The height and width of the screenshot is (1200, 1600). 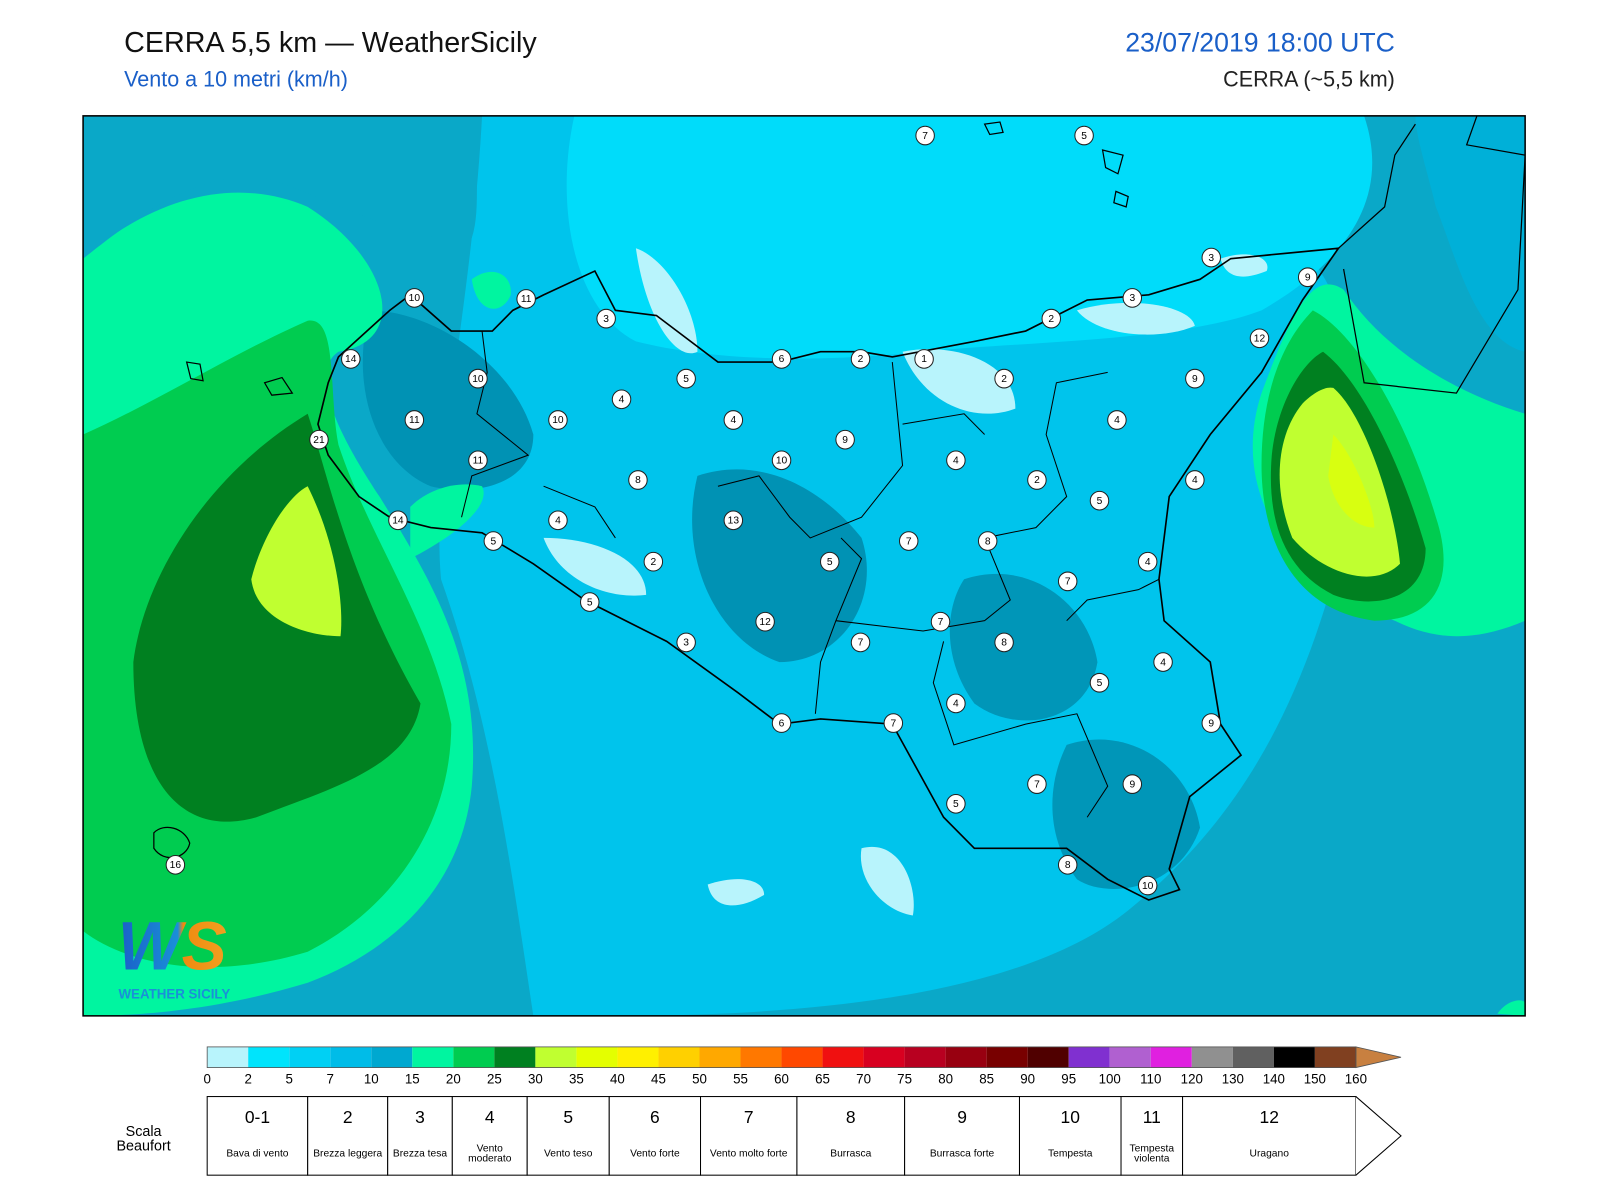 What do you see at coordinates (781, 1057) in the screenshot?
I see `colorbar-outline` at bounding box center [781, 1057].